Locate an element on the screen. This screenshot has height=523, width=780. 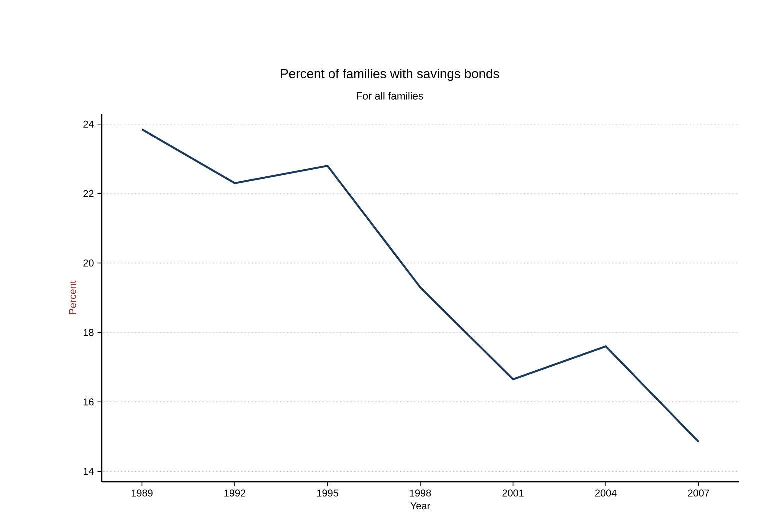
y-tick-label: 18 is located at coordinates (89, 332).